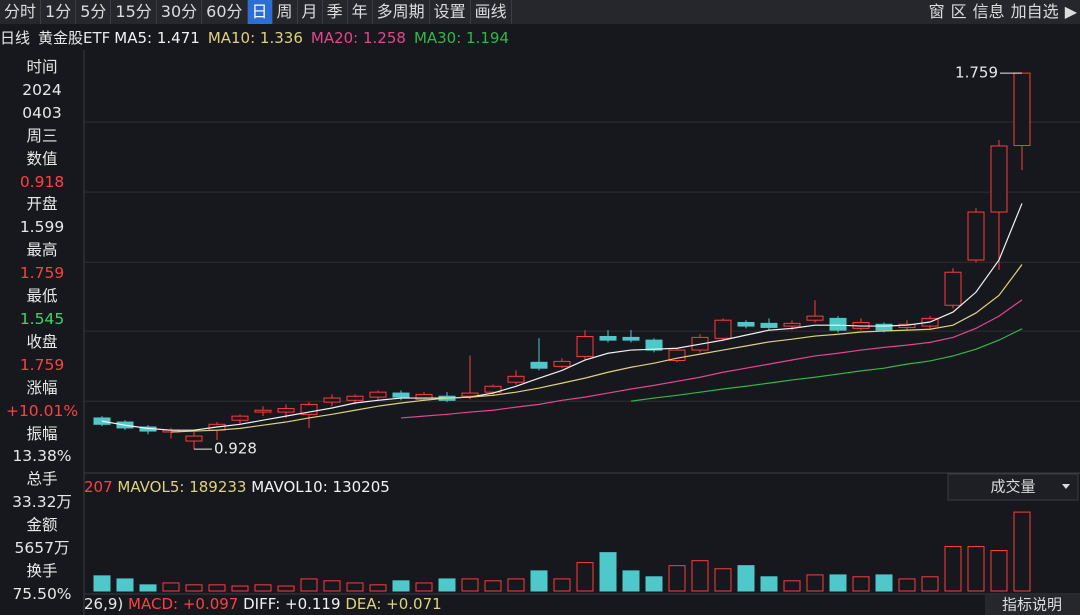 The image size is (1080, 615). Describe the element at coordinates (360, 12) in the screenshot. I see `period-tab: 年` at that location.